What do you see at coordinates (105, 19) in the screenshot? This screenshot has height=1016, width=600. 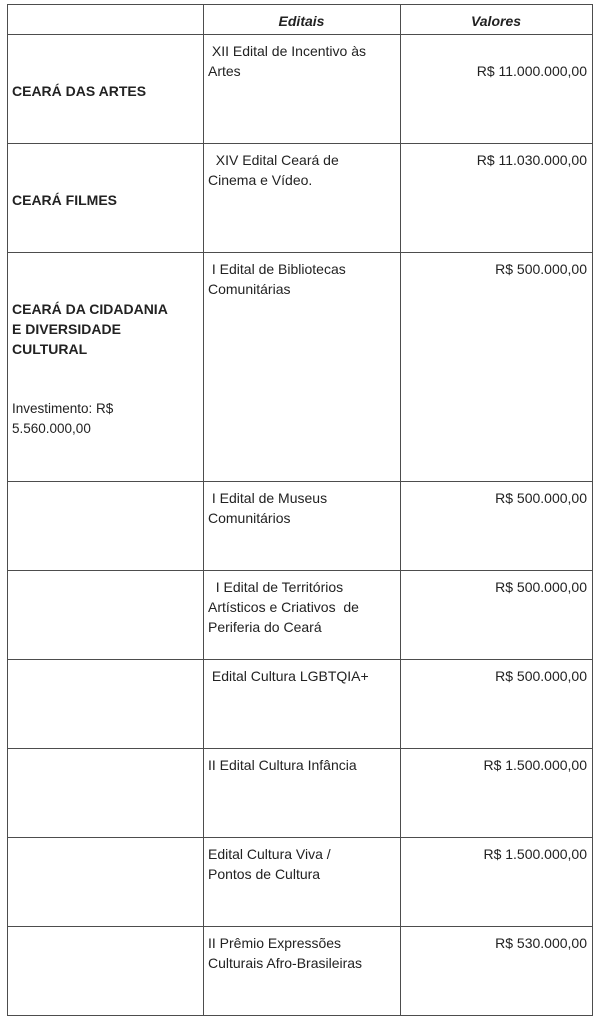 I see `header-empty-cell` at bounding box center [105, 19].